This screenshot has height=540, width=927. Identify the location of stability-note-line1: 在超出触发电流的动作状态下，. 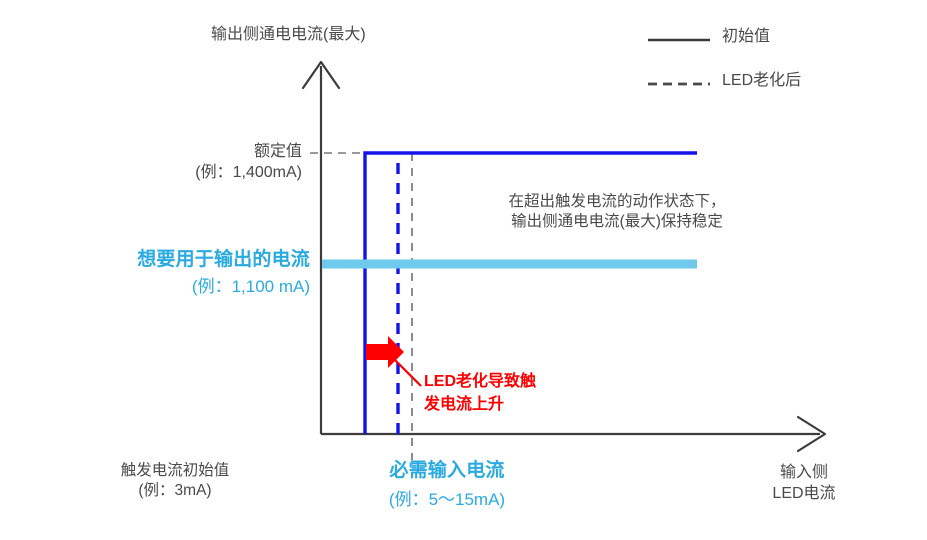
(617, 201).